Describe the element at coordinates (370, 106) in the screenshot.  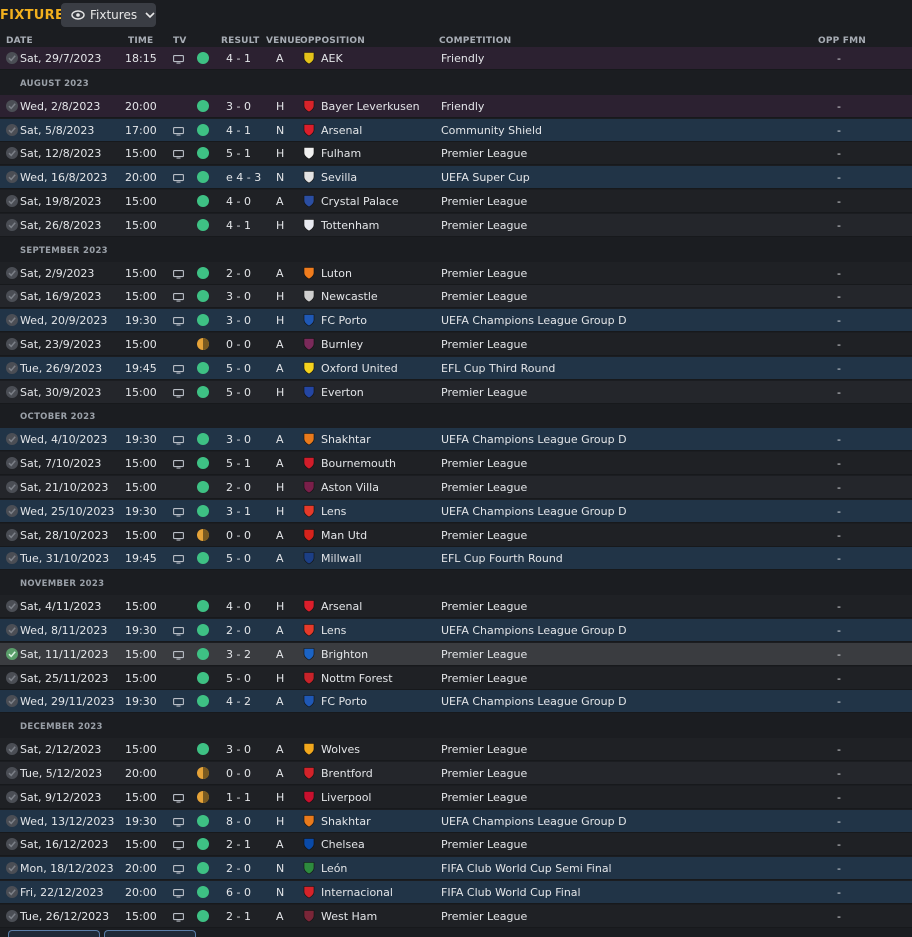
I see `fixture-opponent: Bayer Leverkusen` at that location.